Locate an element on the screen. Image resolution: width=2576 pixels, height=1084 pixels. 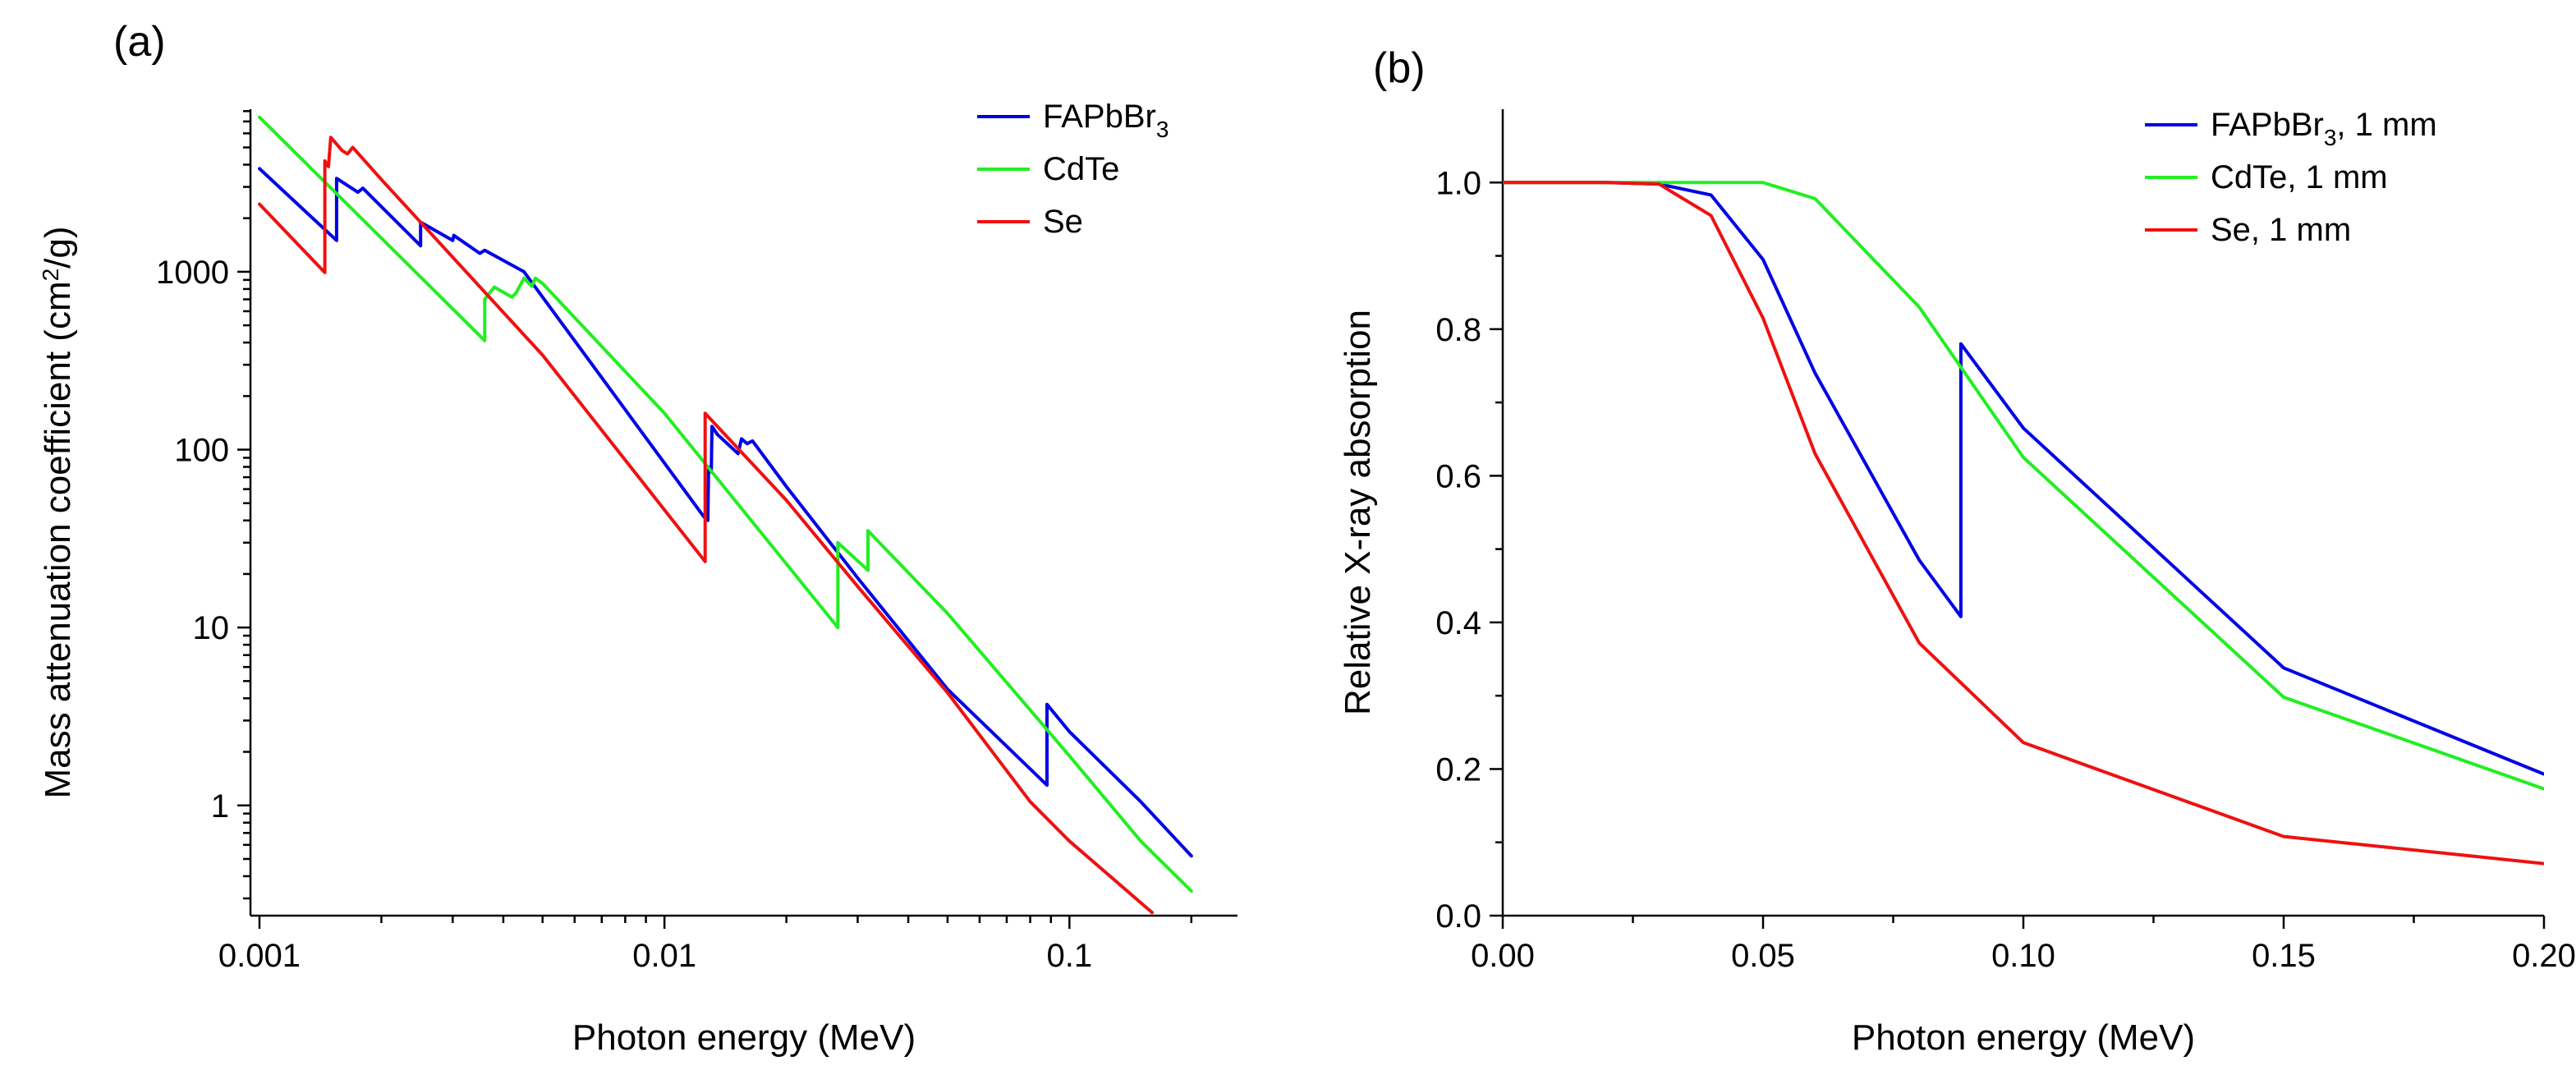
legend-label-main: Se is located at coordinates (1063, 222).